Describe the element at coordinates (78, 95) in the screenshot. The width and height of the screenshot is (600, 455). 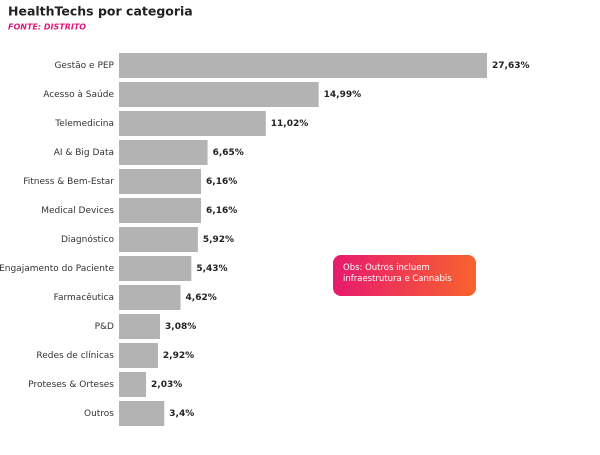
I see `y-tick-label: Acesso à Saúde` at that location.